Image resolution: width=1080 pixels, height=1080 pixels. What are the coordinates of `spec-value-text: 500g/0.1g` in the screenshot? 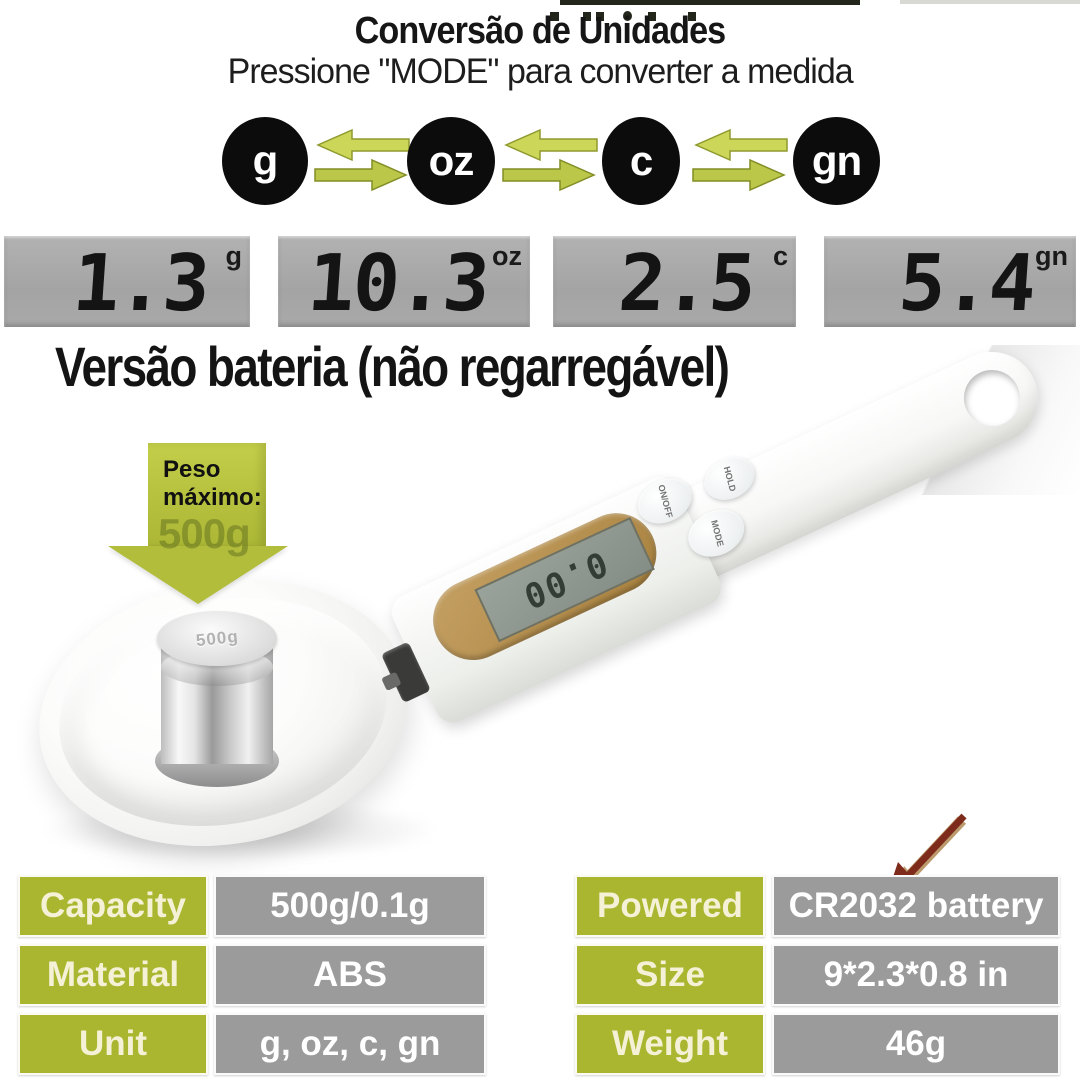 It's located at (350, 905).